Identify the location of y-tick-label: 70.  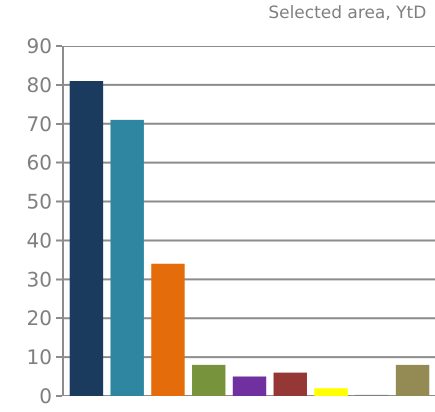
(39, 124).